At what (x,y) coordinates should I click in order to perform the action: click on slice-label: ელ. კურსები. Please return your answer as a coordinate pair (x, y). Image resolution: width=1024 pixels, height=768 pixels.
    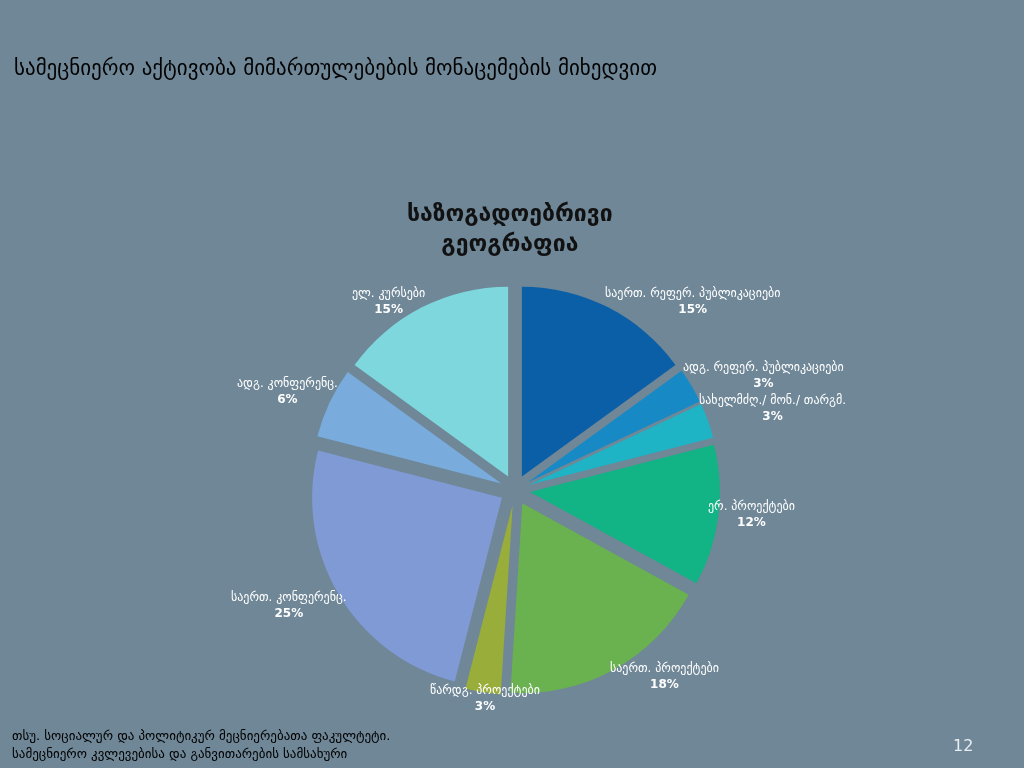
    Looking at the image, I should click on (389, 293).